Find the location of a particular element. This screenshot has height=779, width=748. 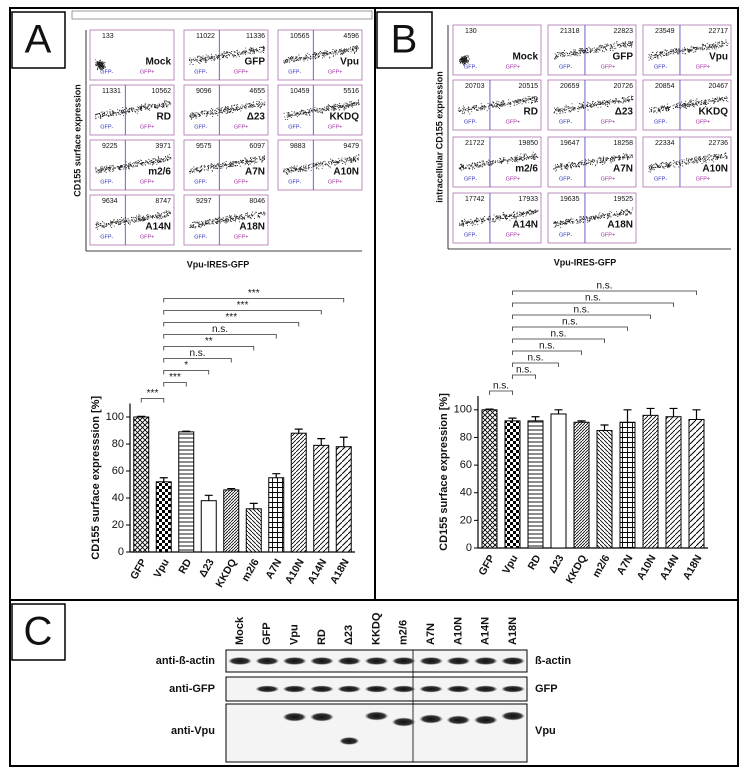

panel-label: B is located at coordinates (404, 40).